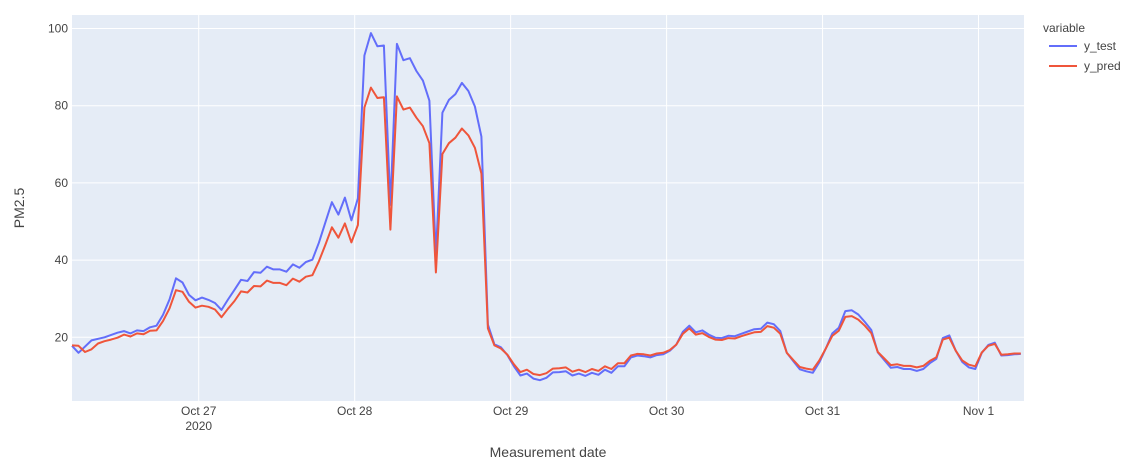  What do you see at coordinates (62, 337) in the screenshot?
I see `y-tick-label: 20` at bounding box center [62, 337].